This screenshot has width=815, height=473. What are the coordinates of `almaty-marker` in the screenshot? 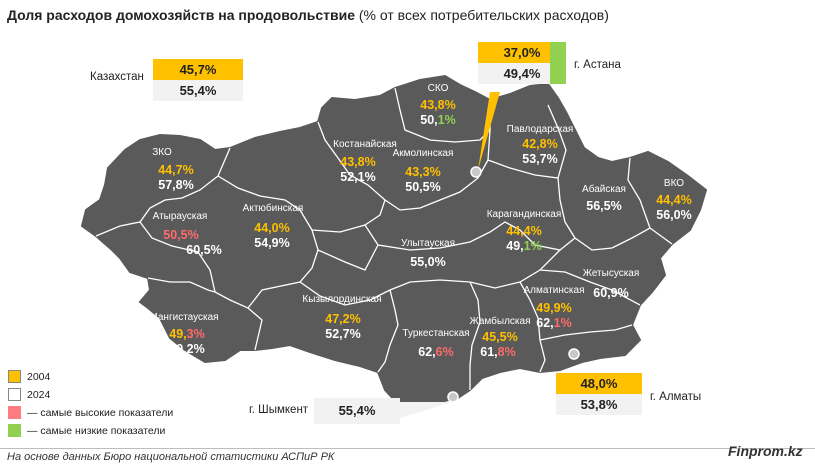 It's located at (574, 354).